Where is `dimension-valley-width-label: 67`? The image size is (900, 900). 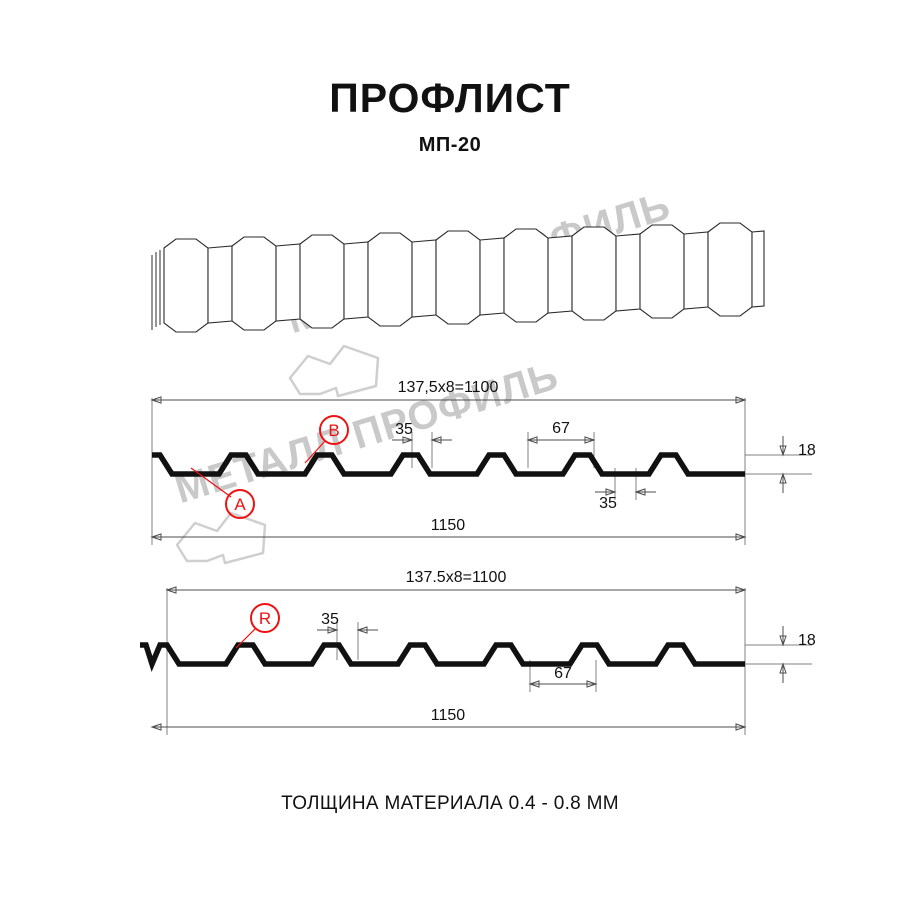
dimension-valley-width-label: 67 is located at coordinates (561, 428).